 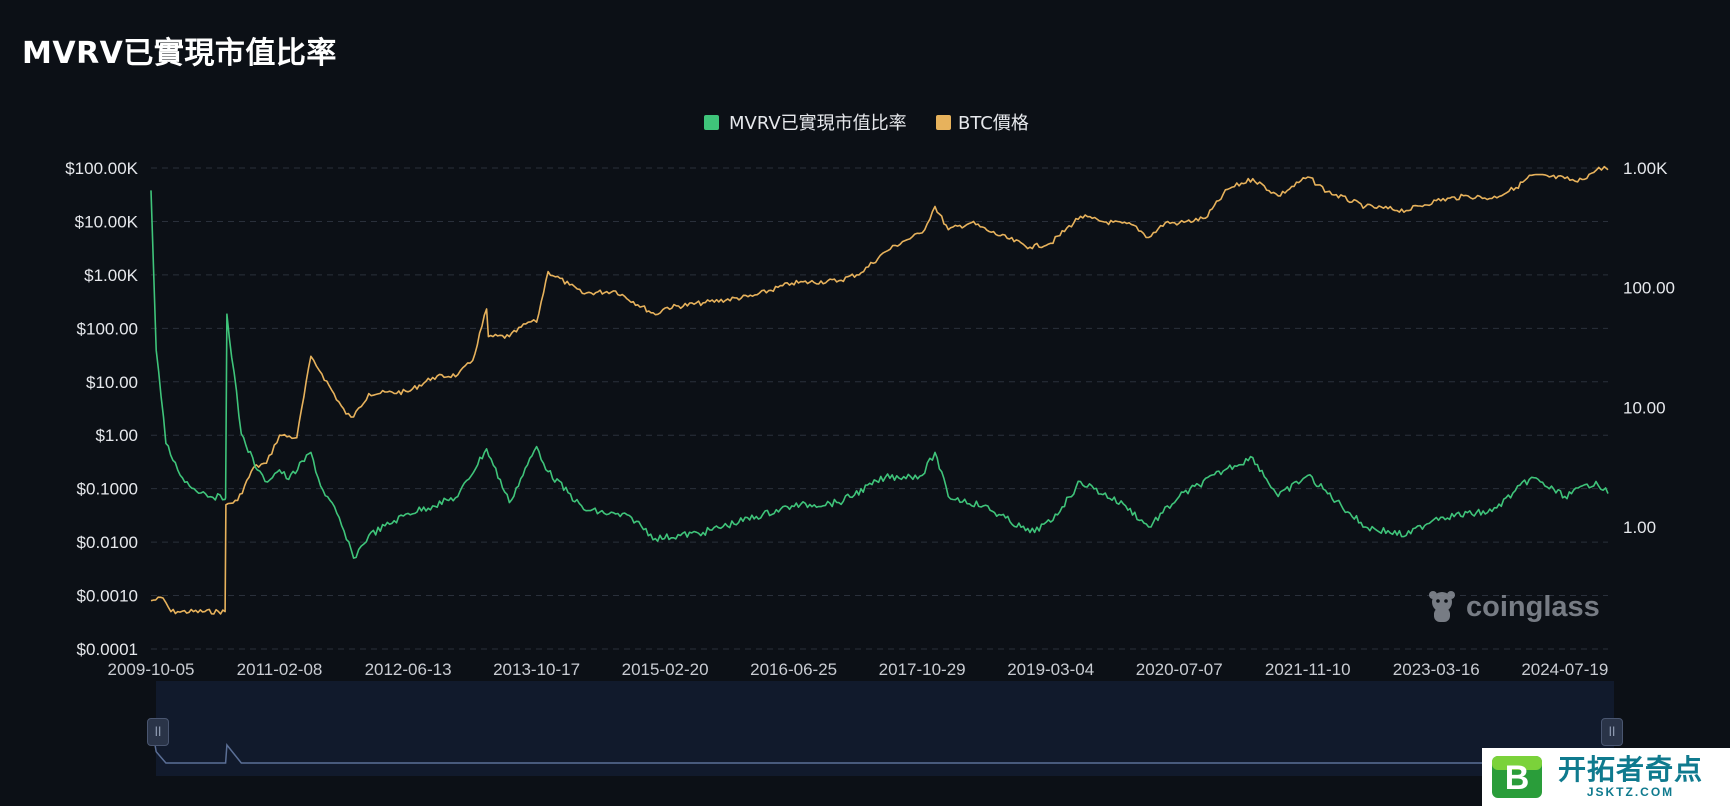 I want to click on legend-item-btc: BTC價格, so click(x=982, y=123).